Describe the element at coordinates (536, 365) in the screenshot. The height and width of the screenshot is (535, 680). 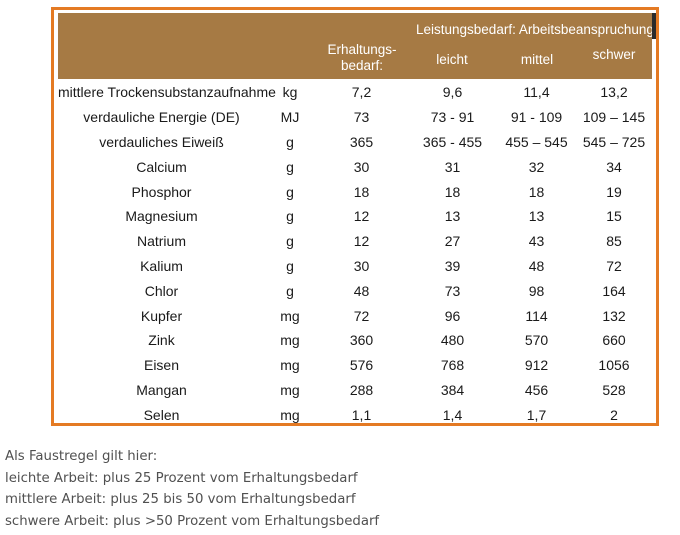
I see `medium-cell: 912` at that location.